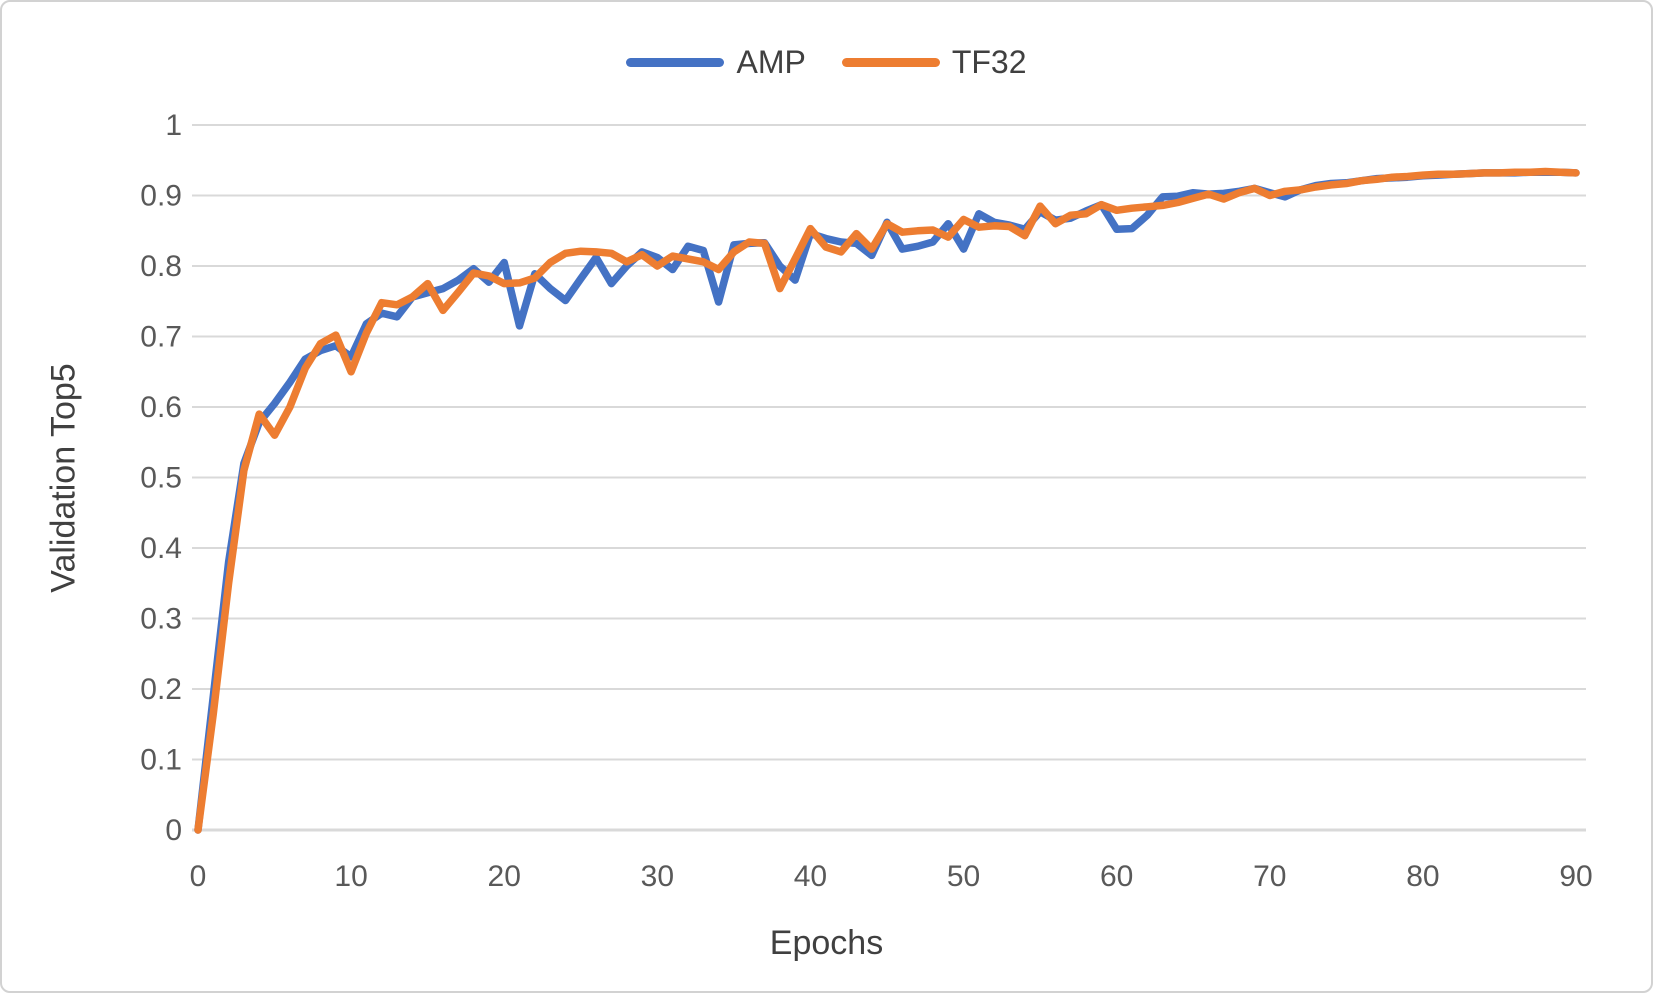 The height and width of the screenshot is (993, 1653). I want to click on legend-item-amp: AMP, so click(716, 62).